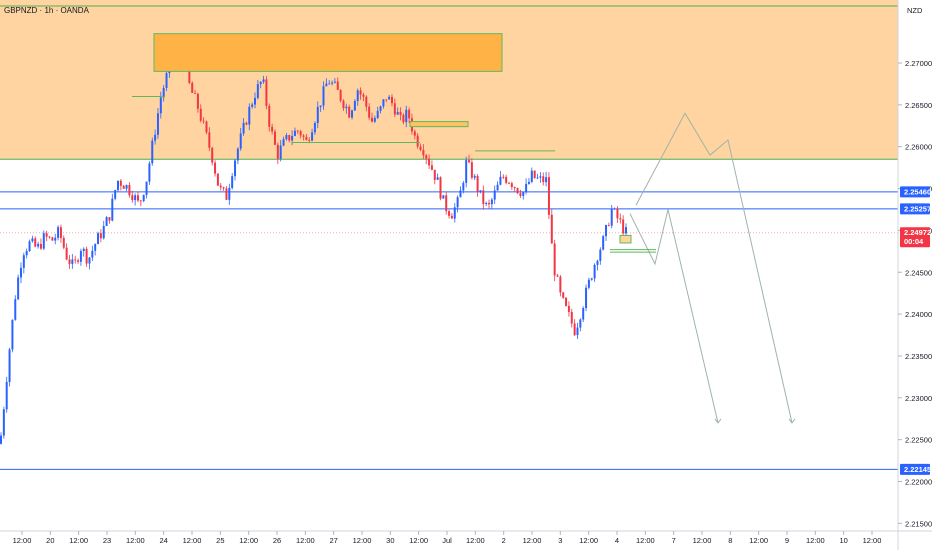 The width and height of the screenshot is (932, 550). What do you see at coordinates (47, 10) in the screenshot?
I see `symbol-title: GBPNZD · 1h · OANDA` at bounding box center [47, 10].